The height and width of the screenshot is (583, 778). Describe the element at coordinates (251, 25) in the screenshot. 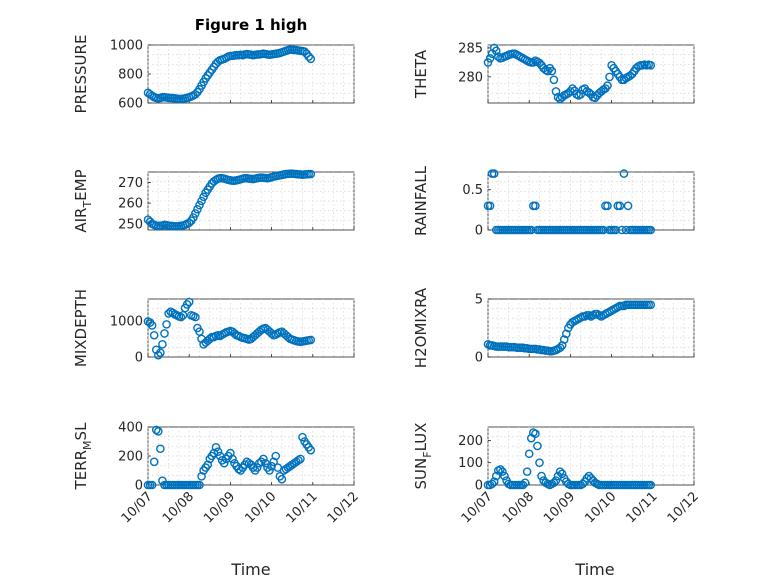

I see `figure-title: Figure 1 high` at that location.